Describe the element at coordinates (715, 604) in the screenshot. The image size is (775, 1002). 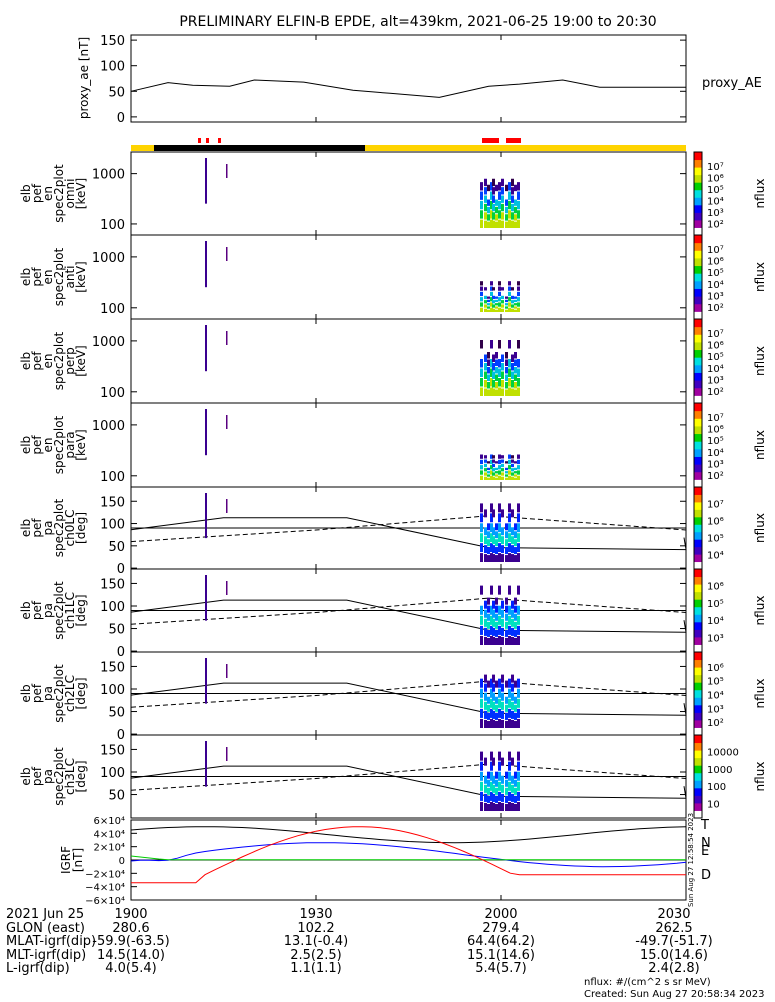
I see `colorbar-tick-label: 10⁵` at that location.